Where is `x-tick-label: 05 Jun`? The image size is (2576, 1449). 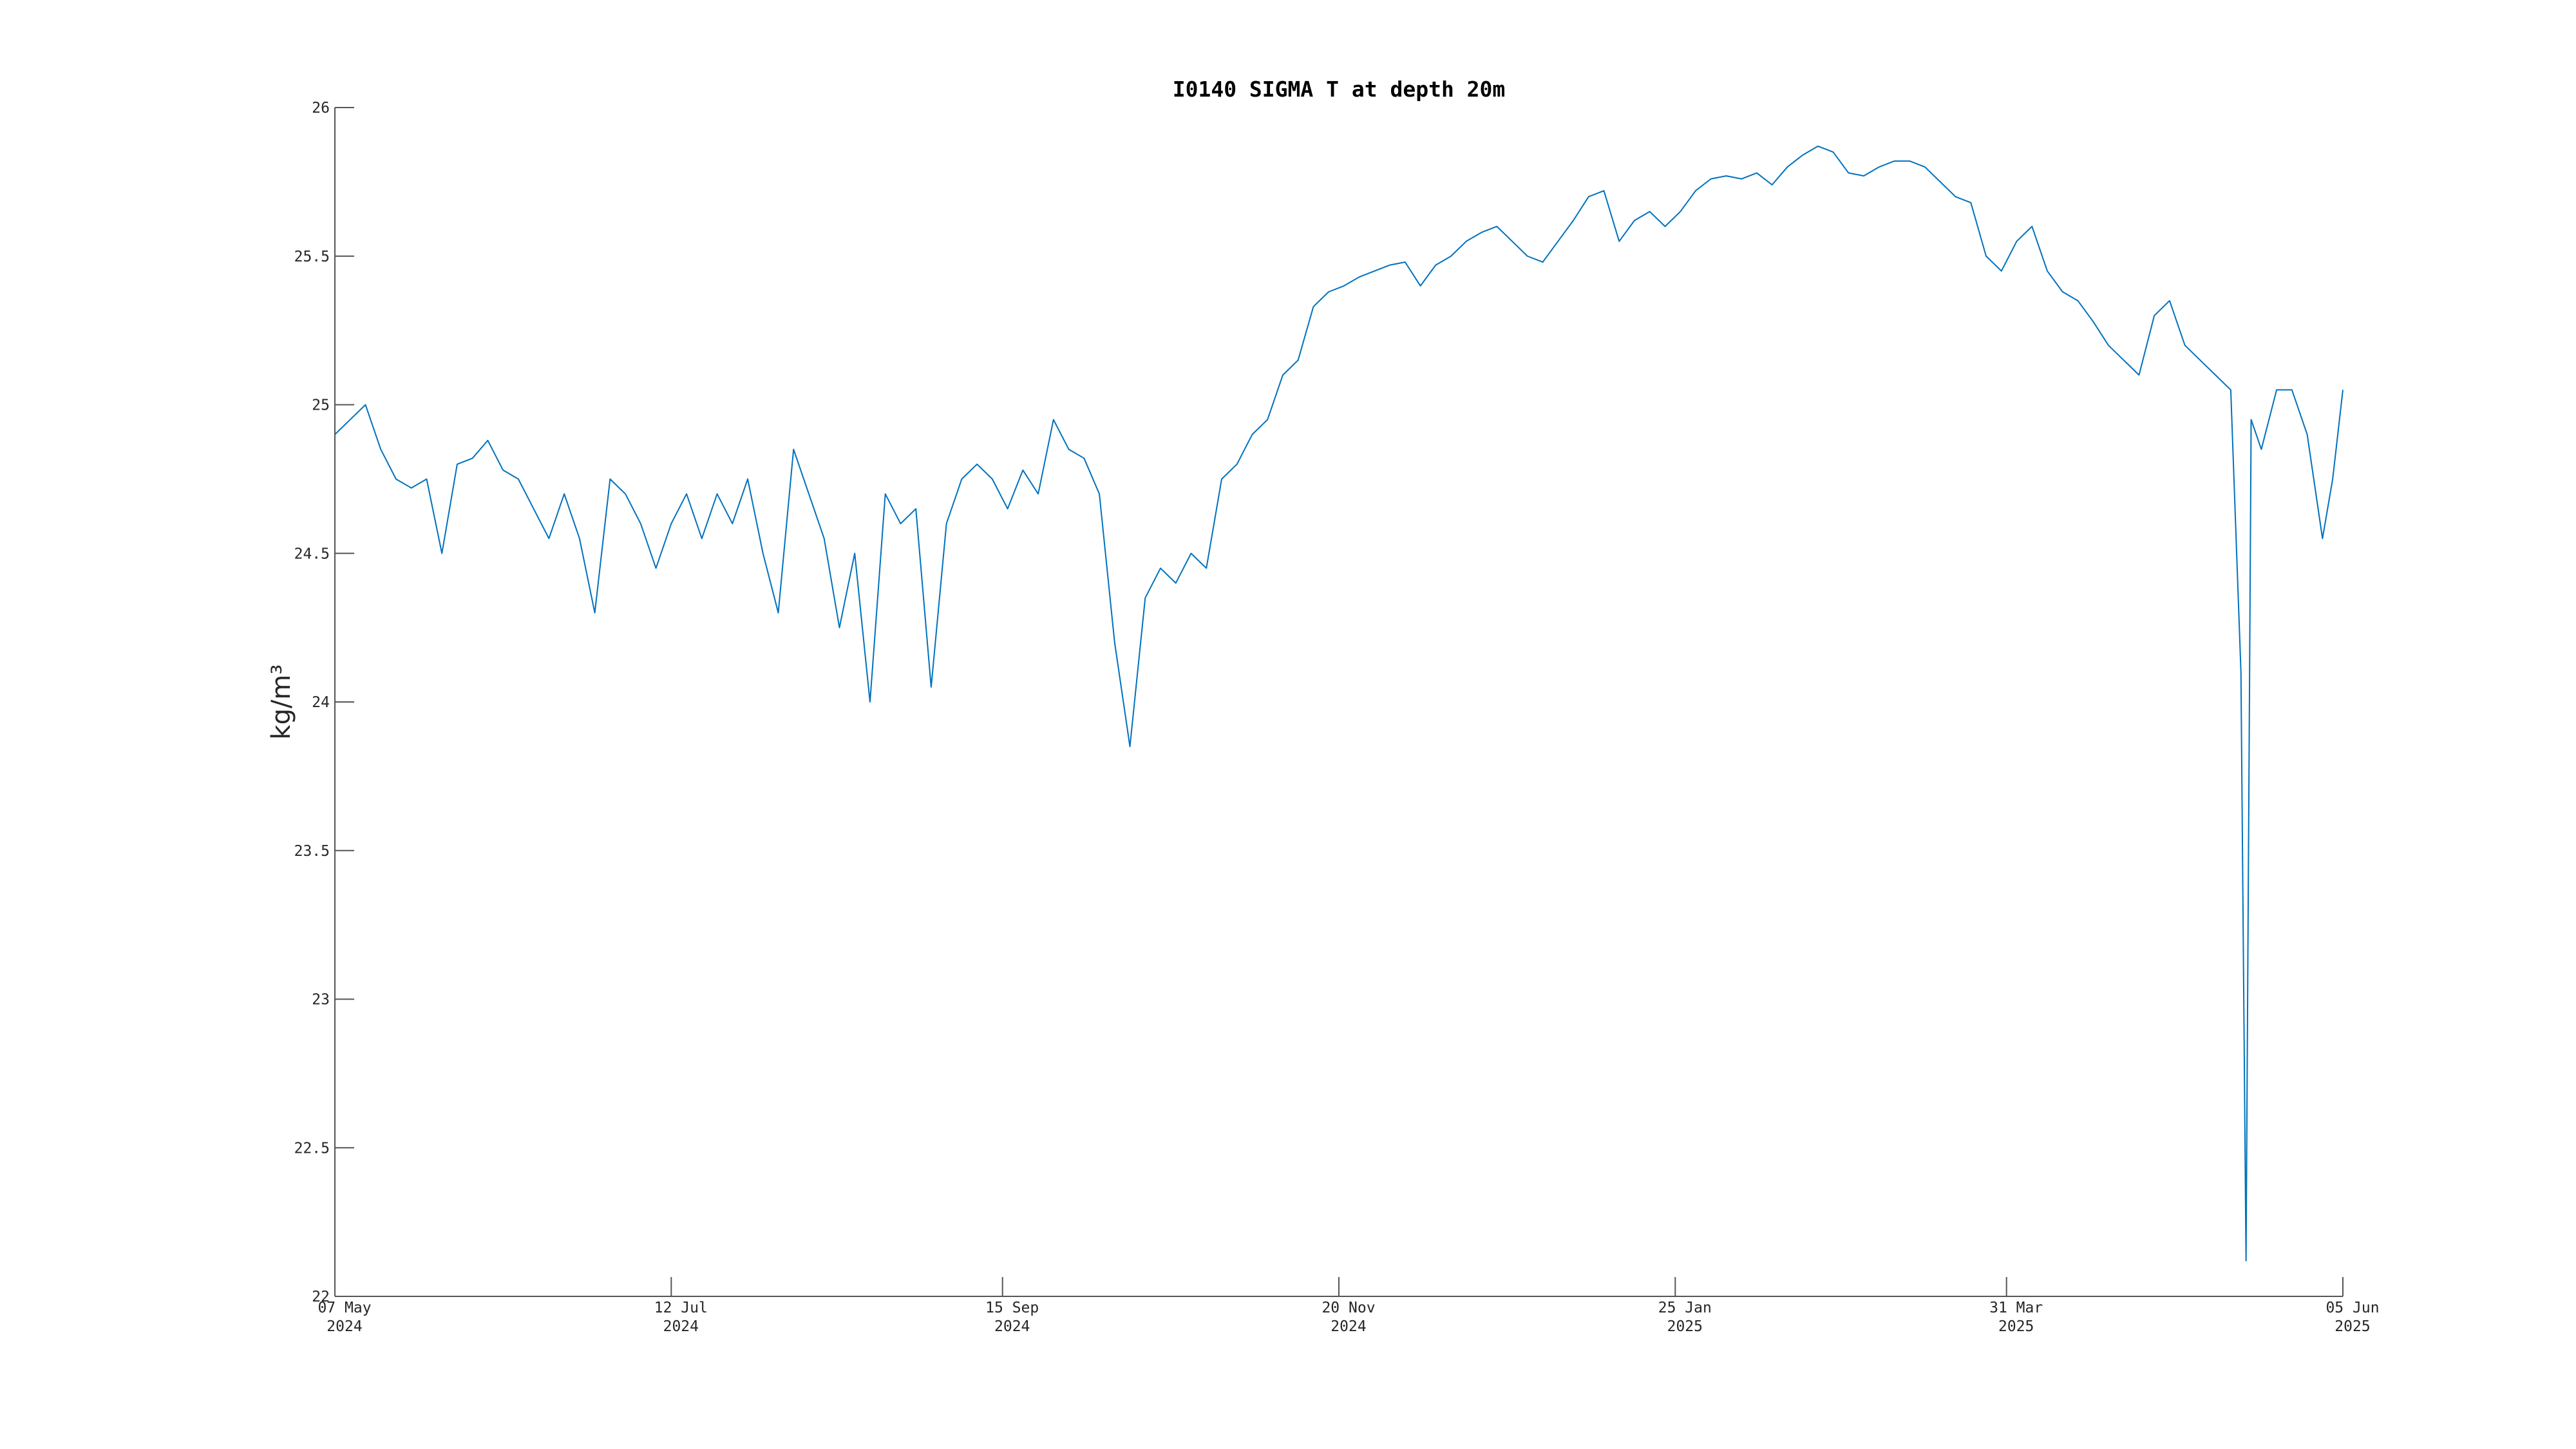 x-tick-label: 05 Jun is located at coordinates (2352, 1308).